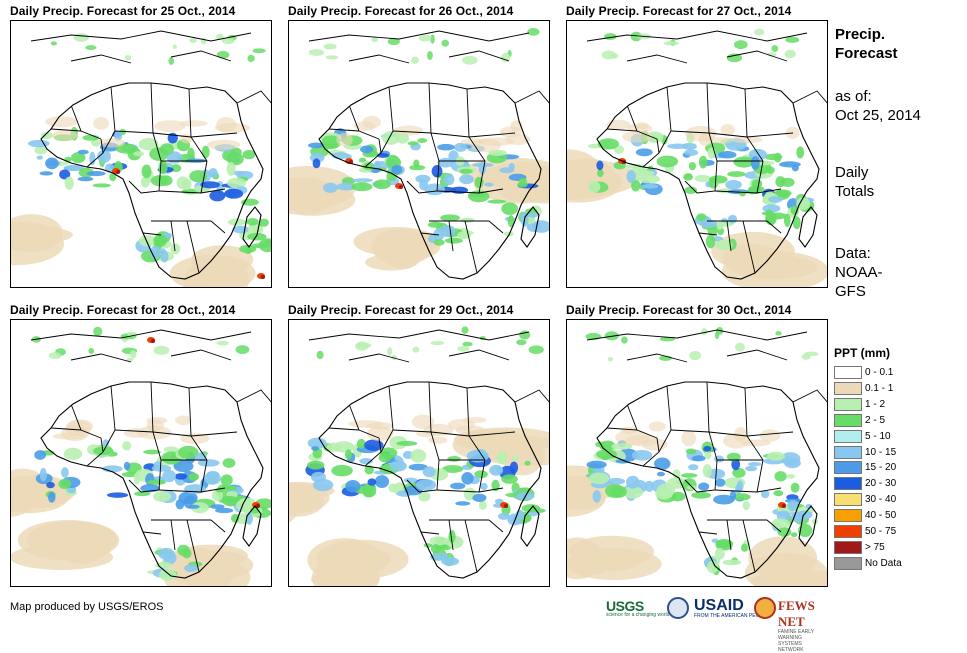  Describe the element at coordinates (796, 613) in the screenshot. I see `fews-logo-text: FEWS NET` at that location.